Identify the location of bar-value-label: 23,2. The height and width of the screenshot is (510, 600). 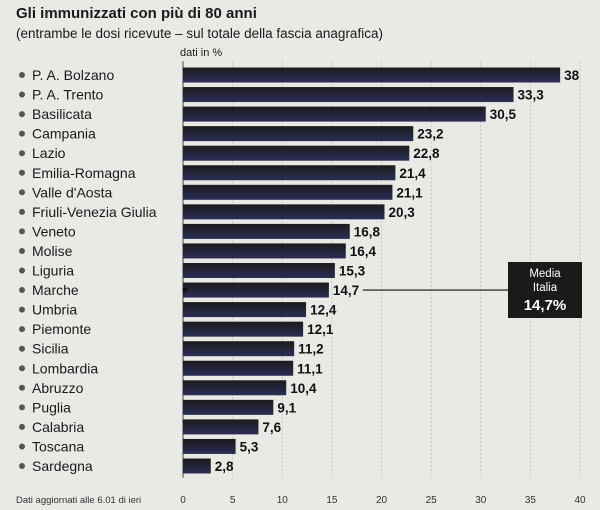
(430, 134).